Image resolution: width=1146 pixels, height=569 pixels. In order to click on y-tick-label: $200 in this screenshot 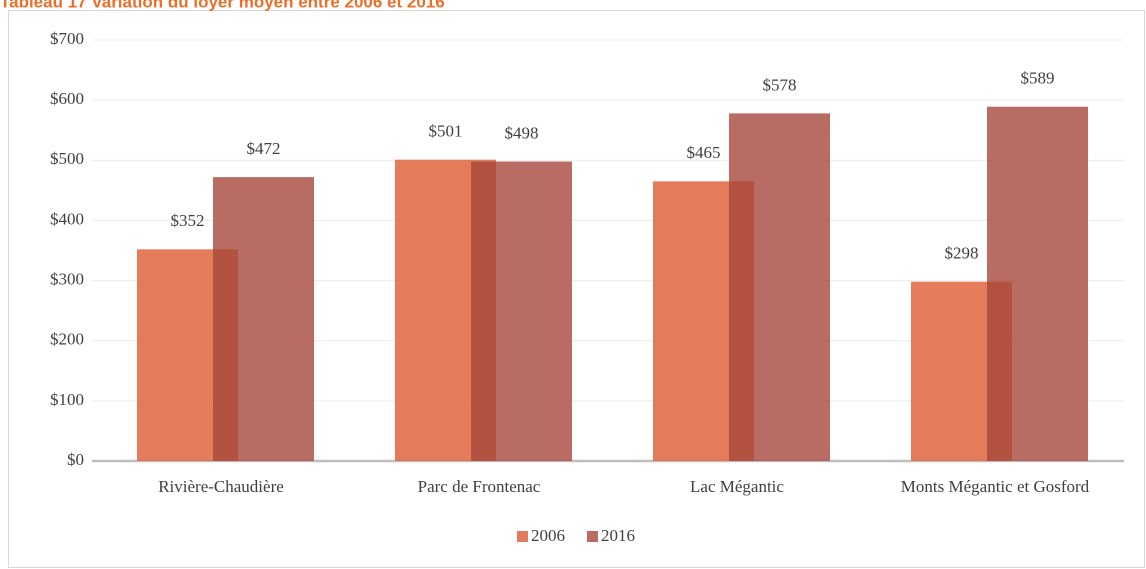, I will do `click(67, 339)`.